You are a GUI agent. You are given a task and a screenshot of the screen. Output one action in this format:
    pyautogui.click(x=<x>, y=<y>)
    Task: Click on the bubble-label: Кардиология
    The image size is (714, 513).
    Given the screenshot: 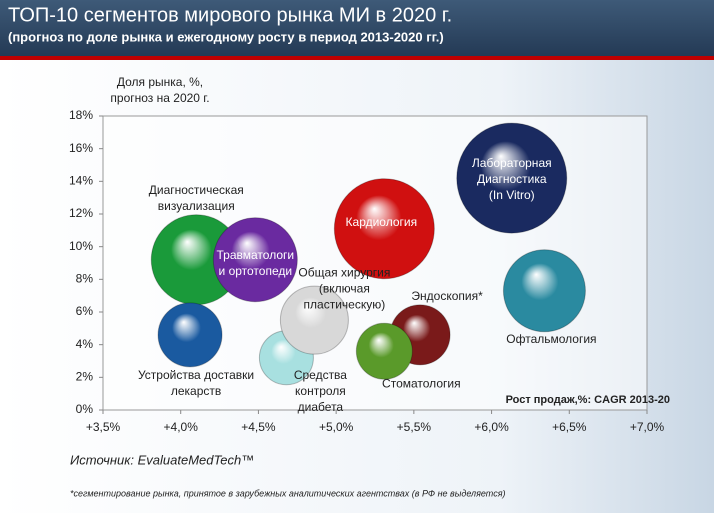 What is the action you would take?
    pyautogui.click(x=382, y=222)
    